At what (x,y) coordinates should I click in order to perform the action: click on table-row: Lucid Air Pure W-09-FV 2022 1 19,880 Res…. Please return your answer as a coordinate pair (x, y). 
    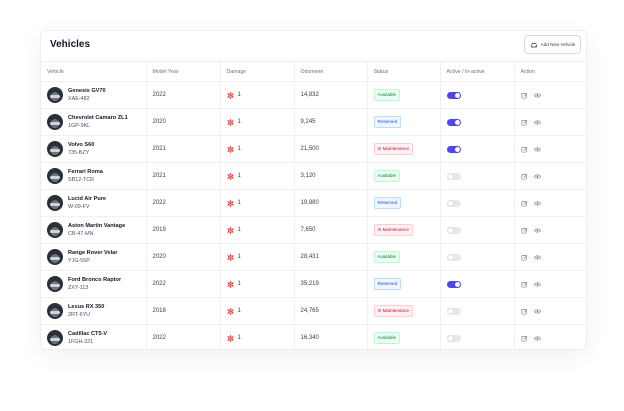
    Looking at the image, I should click on (313, 203).